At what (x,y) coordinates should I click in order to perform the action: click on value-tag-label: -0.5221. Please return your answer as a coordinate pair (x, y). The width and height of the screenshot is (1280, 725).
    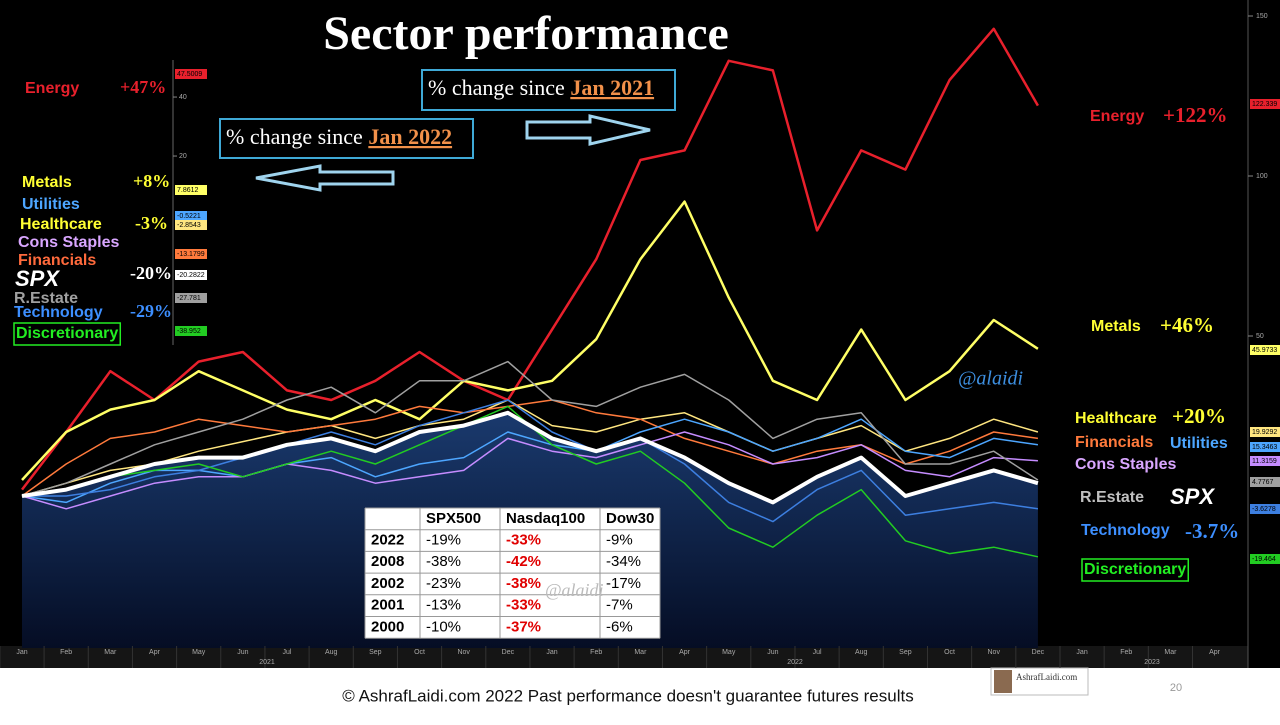
    Looking at the image, I should click on (189, 216).